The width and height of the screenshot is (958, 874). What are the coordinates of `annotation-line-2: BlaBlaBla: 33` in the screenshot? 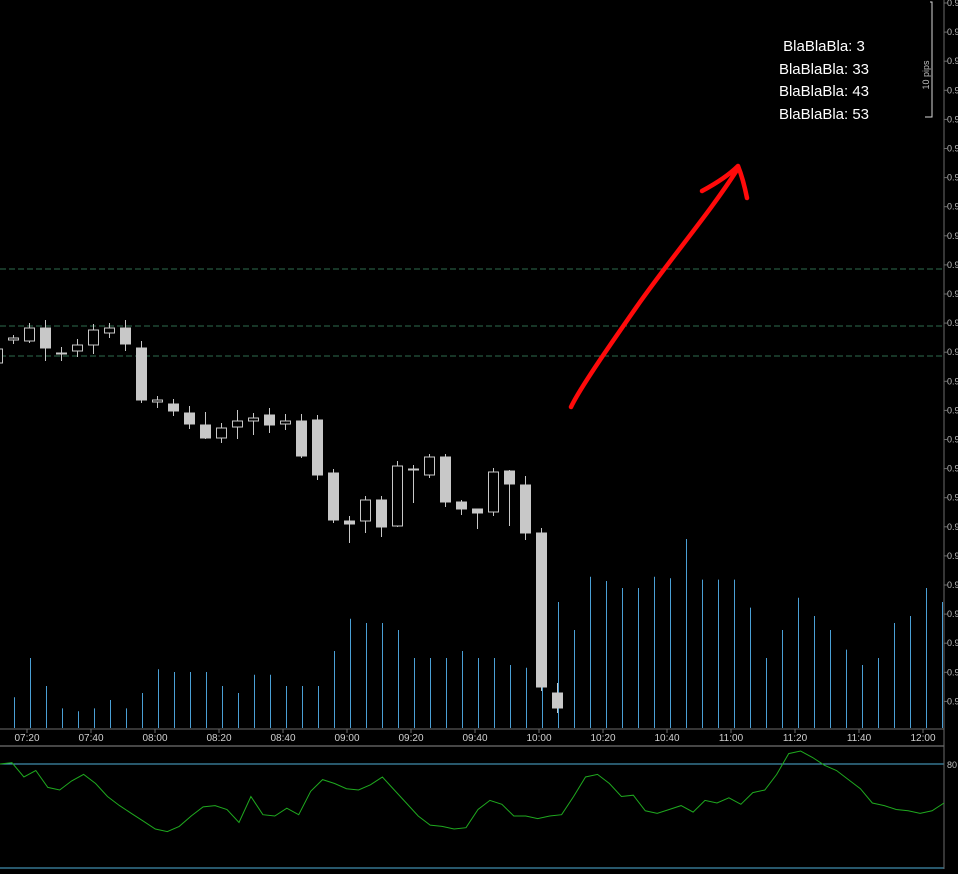 It's located at (824, 69).